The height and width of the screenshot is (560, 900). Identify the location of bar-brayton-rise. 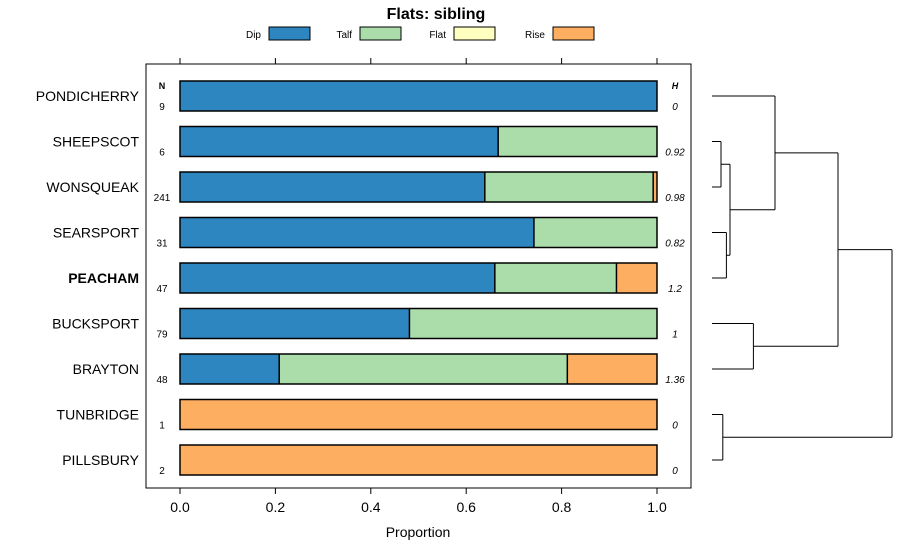
(612, 369).